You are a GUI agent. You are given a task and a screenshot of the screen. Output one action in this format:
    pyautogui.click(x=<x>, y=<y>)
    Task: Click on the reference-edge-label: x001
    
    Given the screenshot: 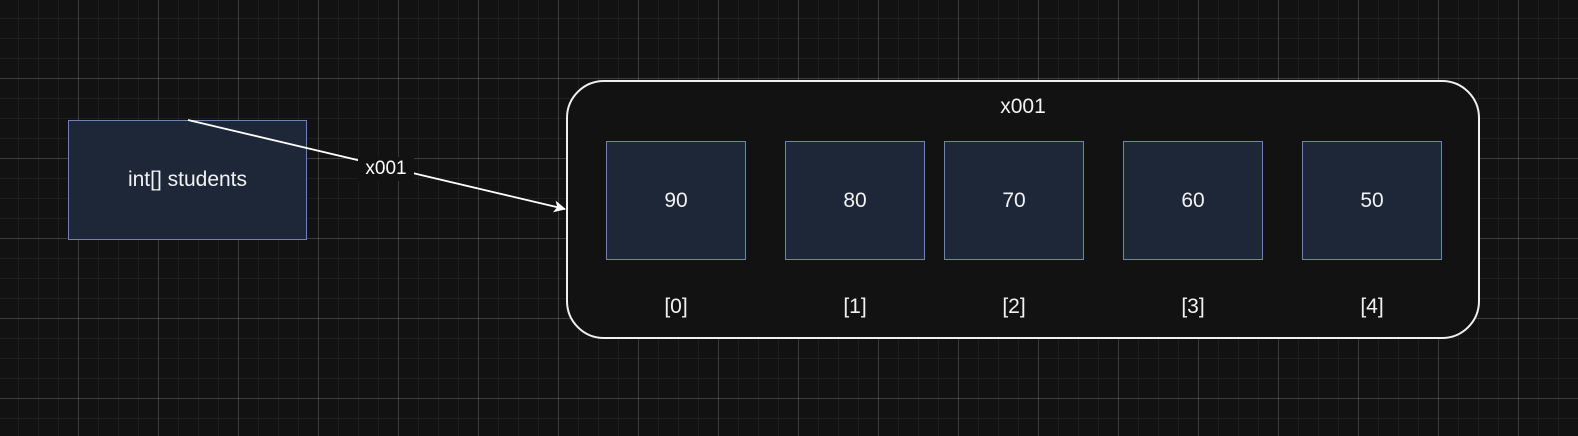 What is the action you would take?
    pyautogui.click(x=386, y=169)
    